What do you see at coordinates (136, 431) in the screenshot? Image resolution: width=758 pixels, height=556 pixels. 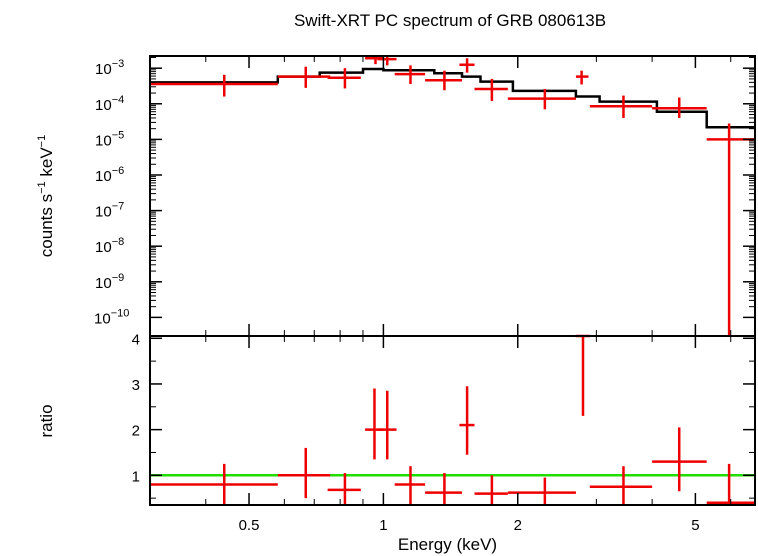 I see `ratio-y-tick-label: 2` at bounding box center [136, 431].